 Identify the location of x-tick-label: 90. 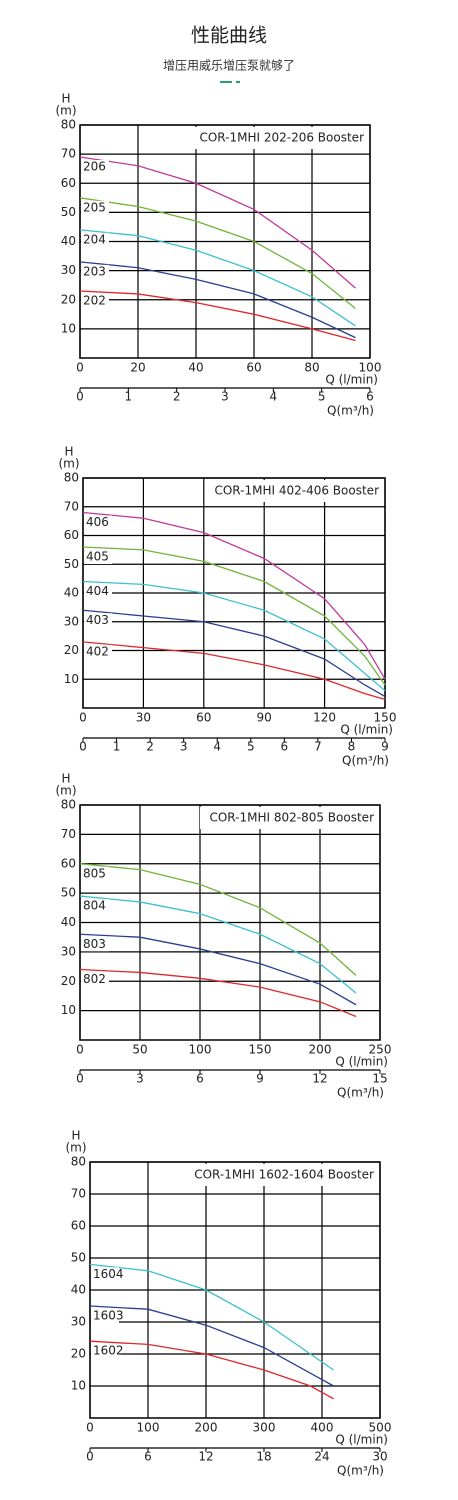
(264, 718).